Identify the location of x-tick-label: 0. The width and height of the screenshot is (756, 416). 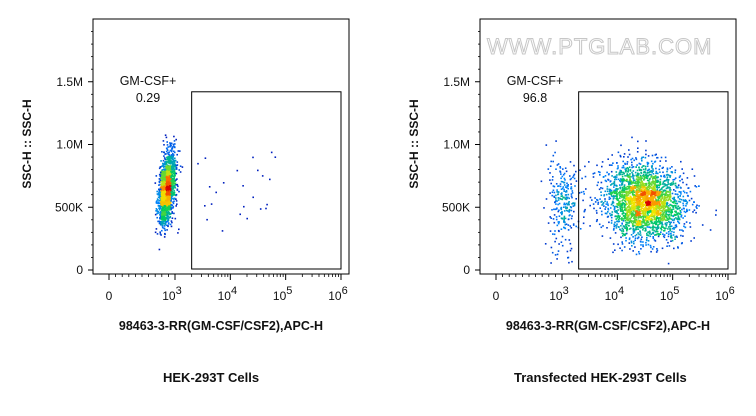
(496, 296).